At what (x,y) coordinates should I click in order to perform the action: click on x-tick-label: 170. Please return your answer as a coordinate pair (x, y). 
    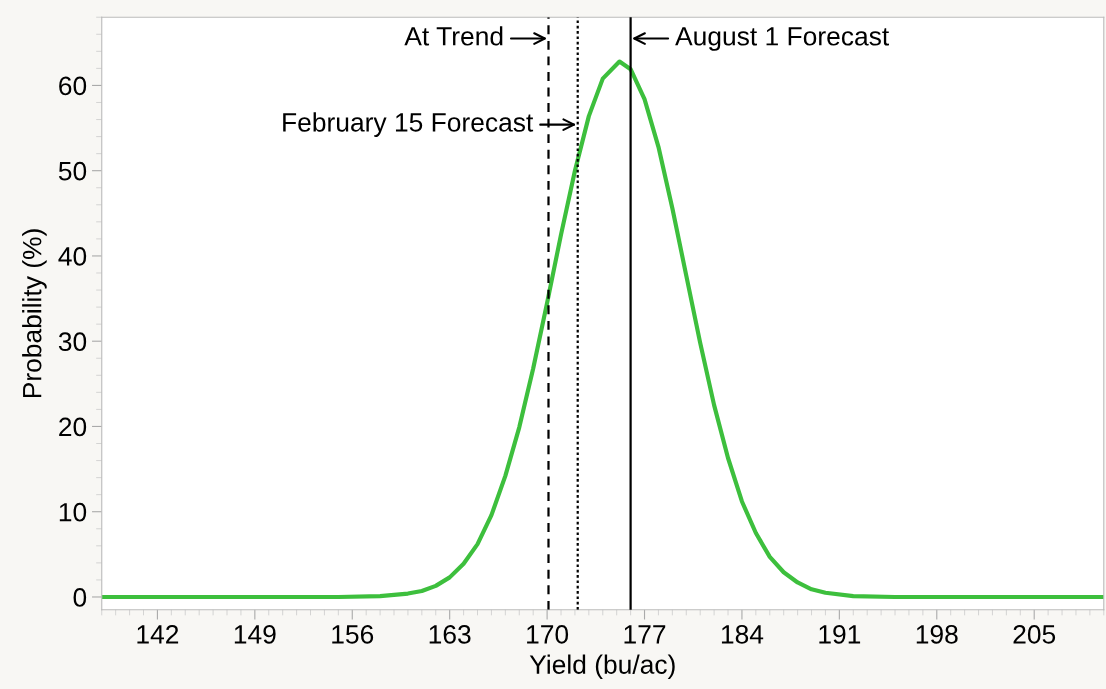
    Looking at the image, I should click on (548, 634).